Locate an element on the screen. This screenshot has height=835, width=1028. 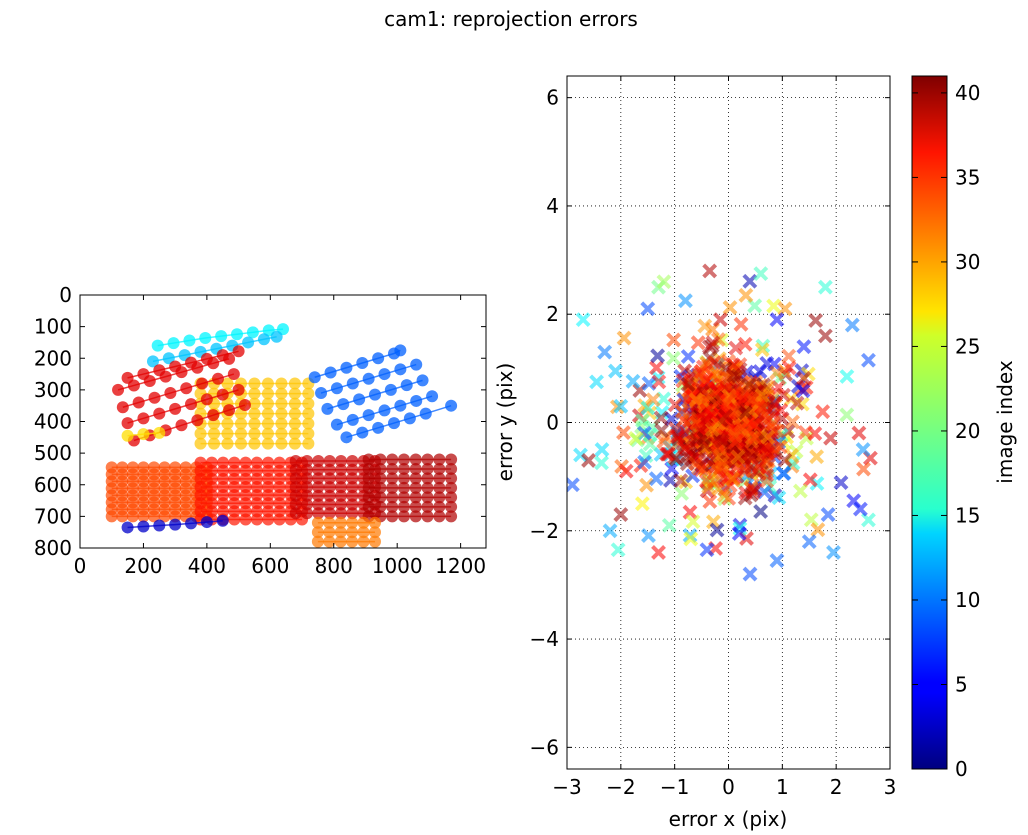
positions-xtick-label: 200 is located at coordinates (143, 566).